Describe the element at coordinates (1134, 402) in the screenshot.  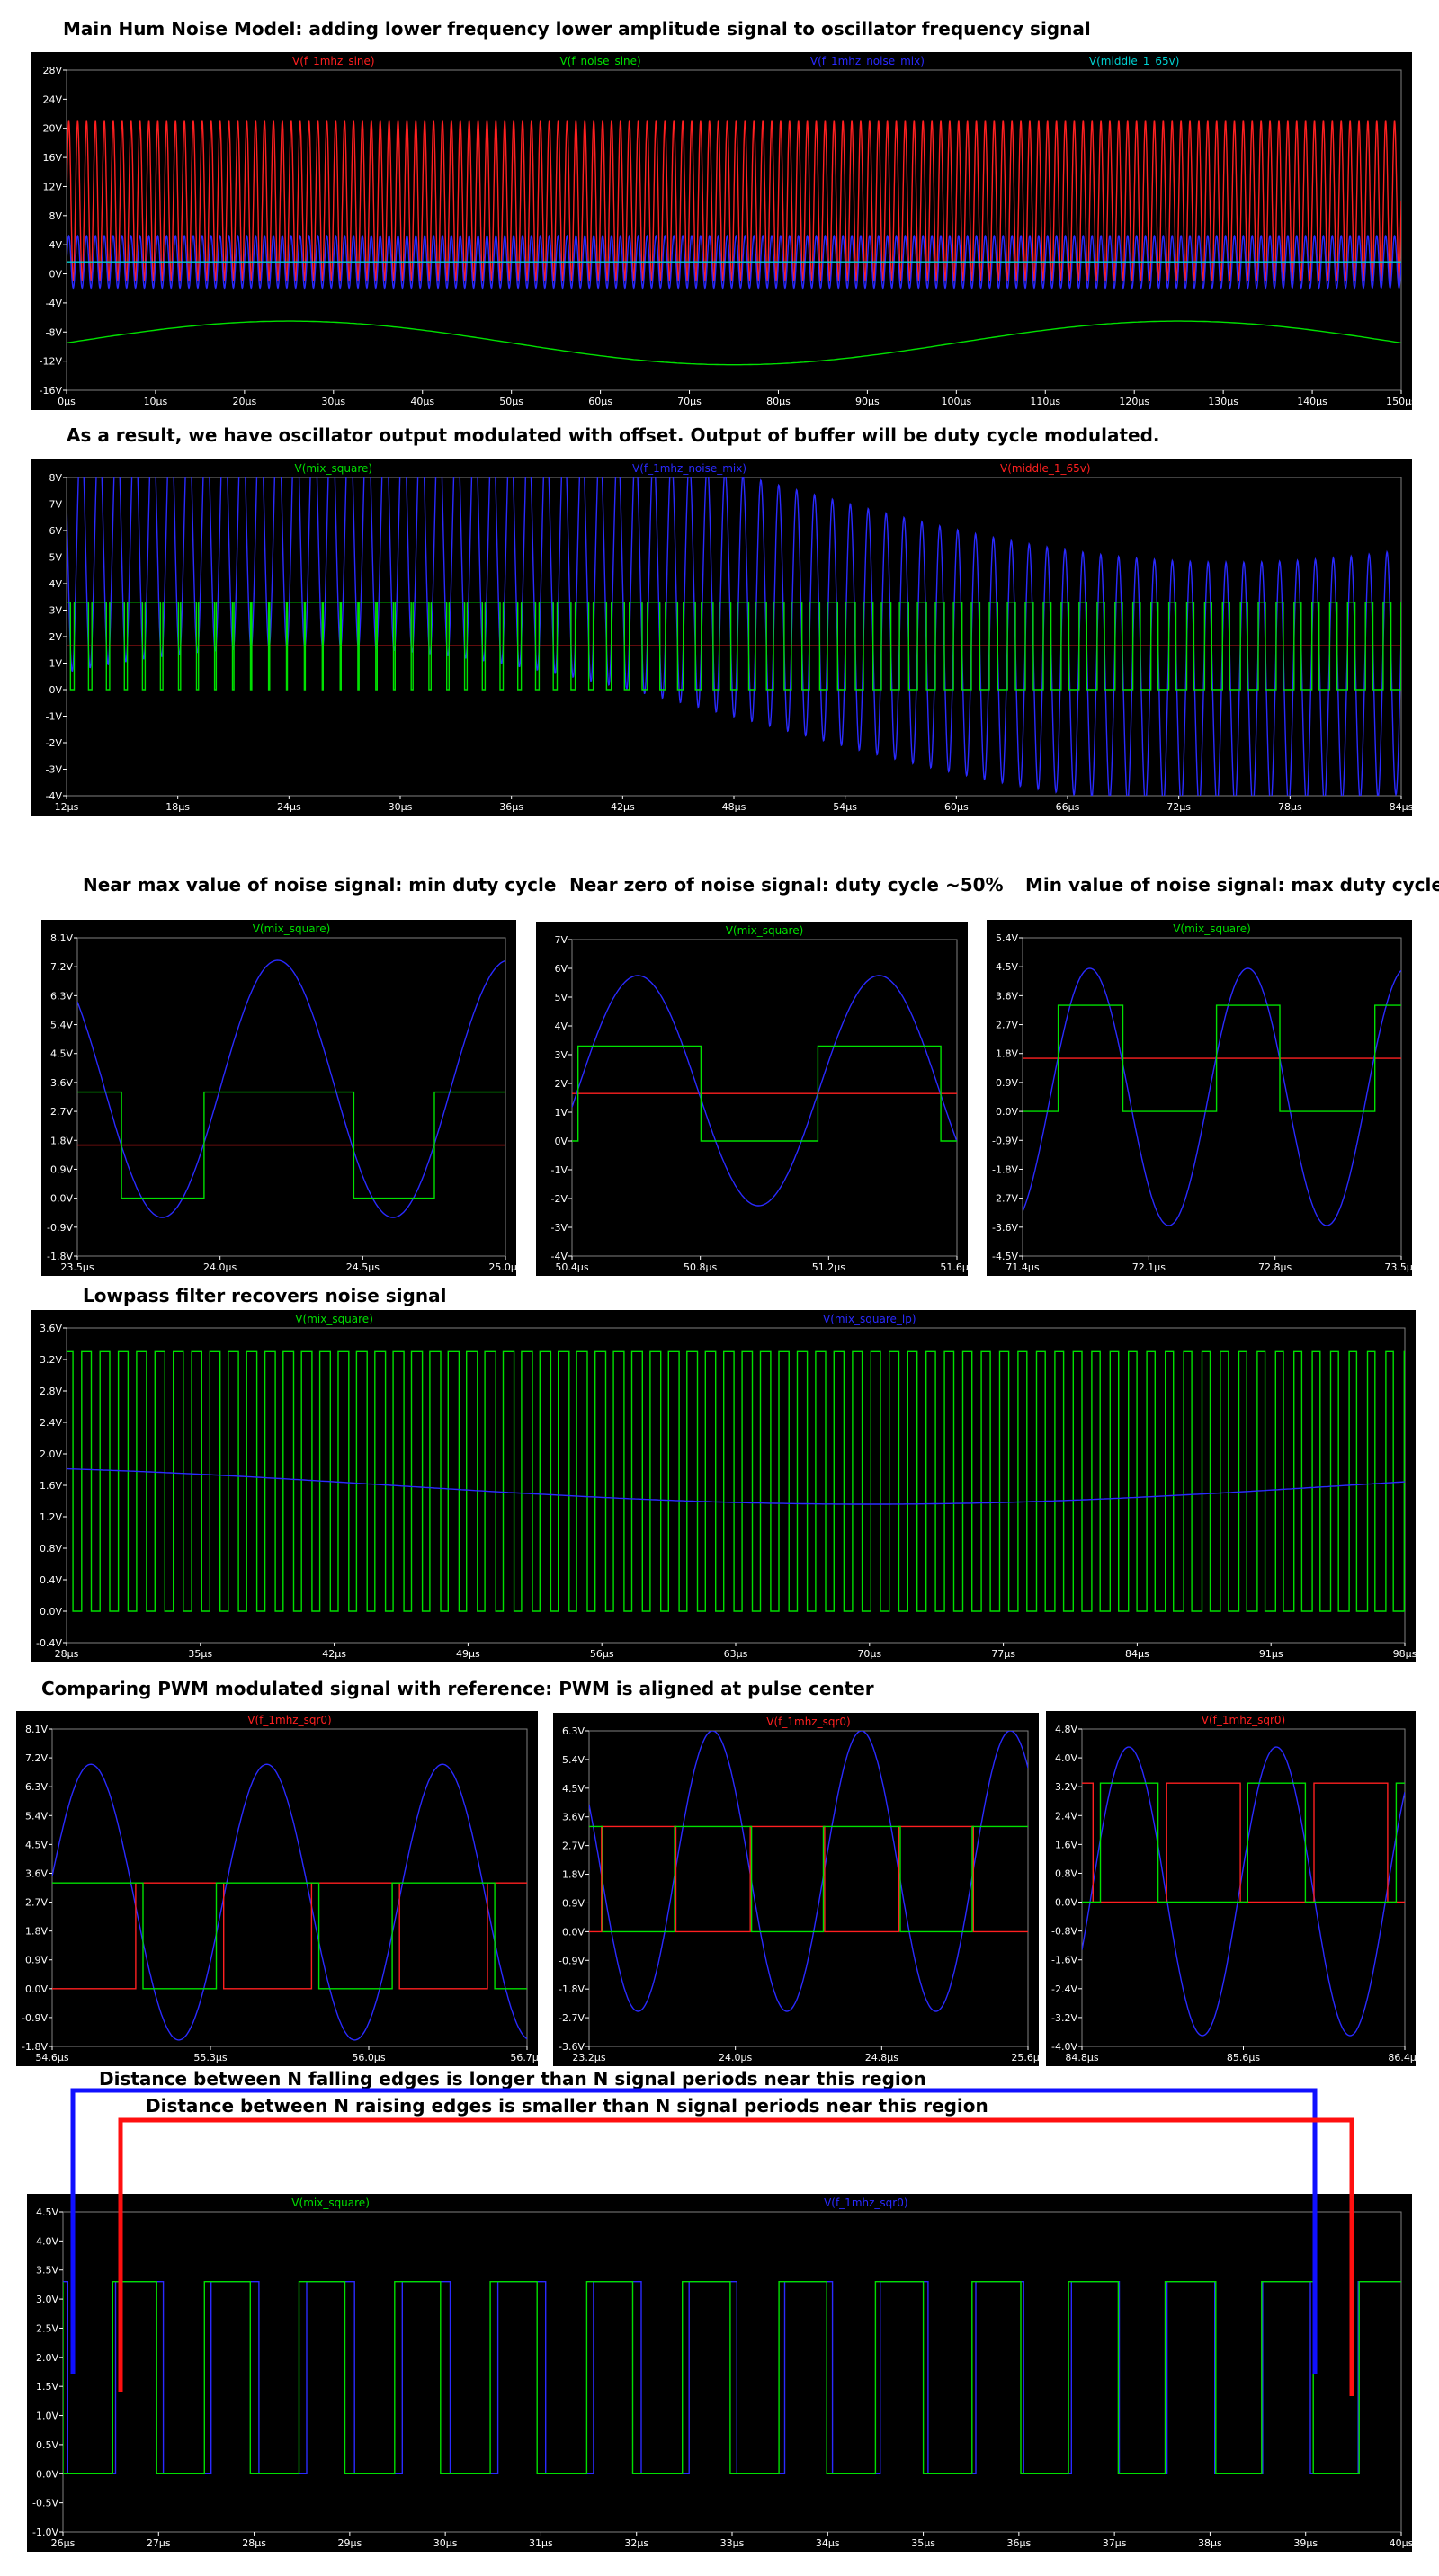
I see `x-tick-label: 120µs` at that location.